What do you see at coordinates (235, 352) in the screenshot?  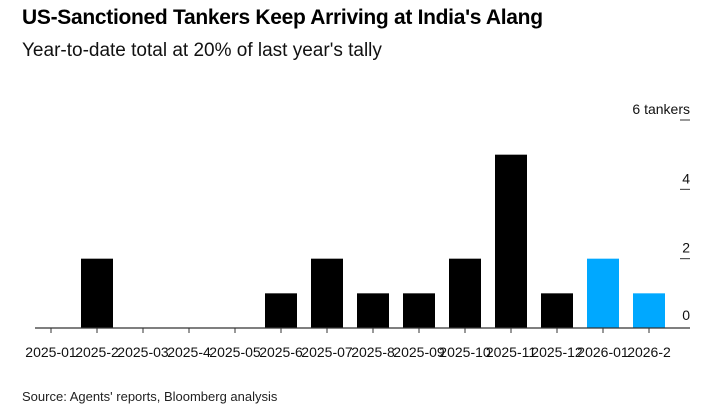 I see `x-tick-label: 2025-05` at bounding box center [235, 352].